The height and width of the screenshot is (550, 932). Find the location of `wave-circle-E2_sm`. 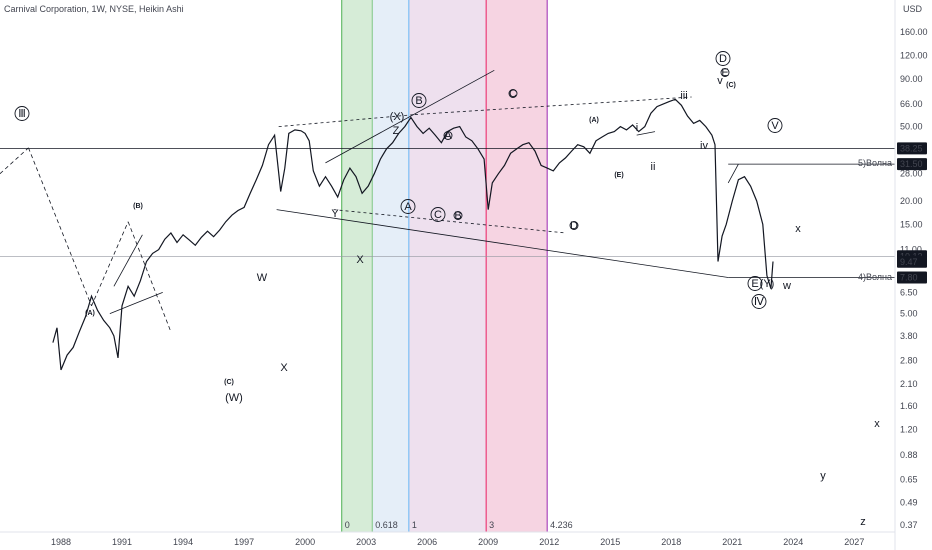

wave-circle-E2_sm is located at coordinates (725, 72).